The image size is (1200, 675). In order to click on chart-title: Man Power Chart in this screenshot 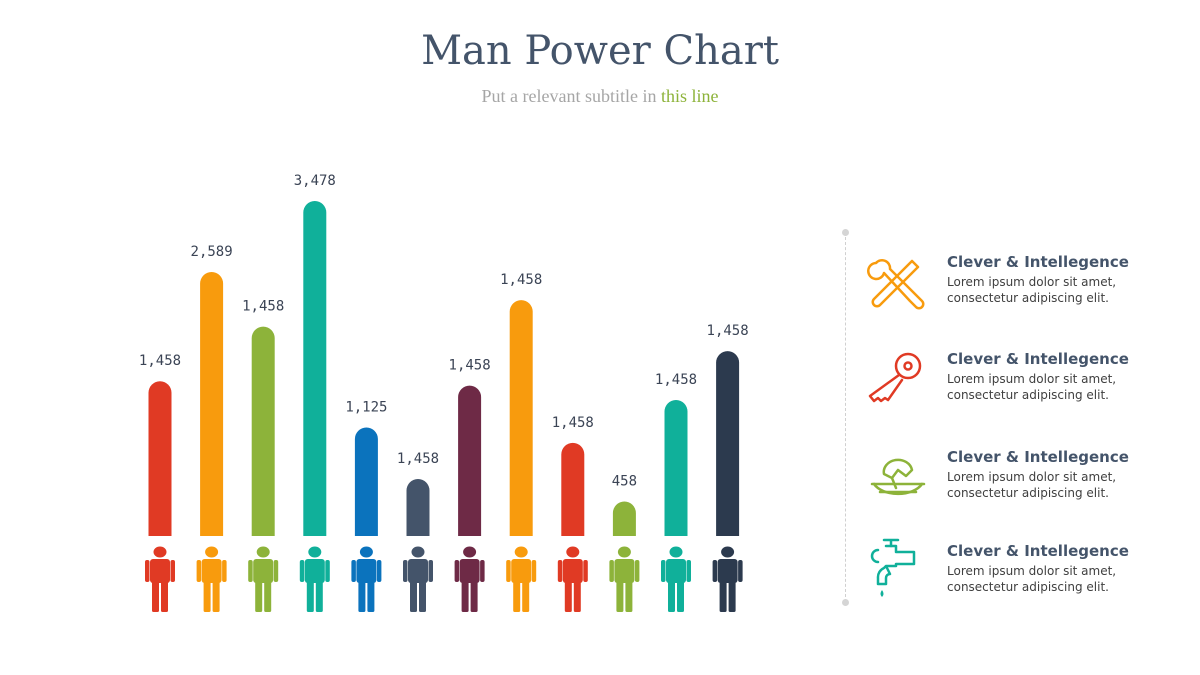, I will do `click(600, 51)`.